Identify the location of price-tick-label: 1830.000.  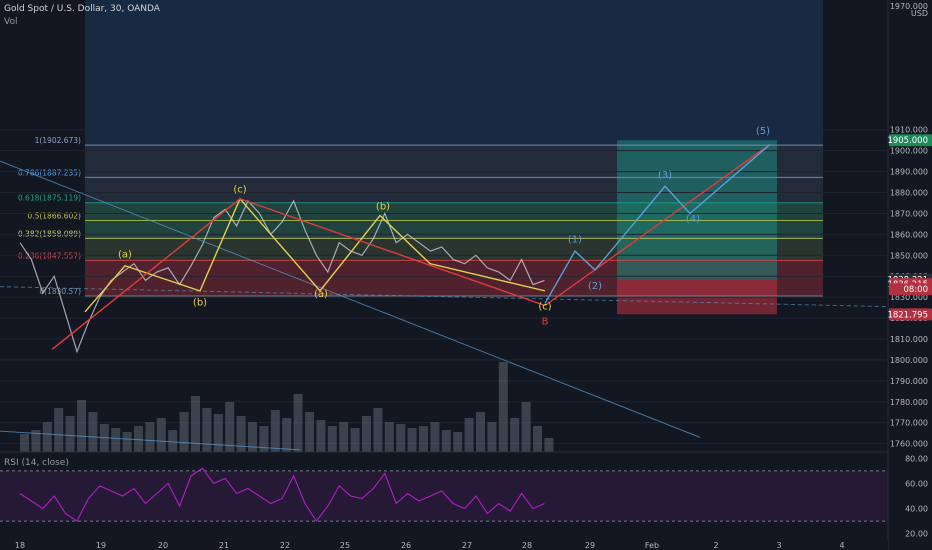
(909, 297).